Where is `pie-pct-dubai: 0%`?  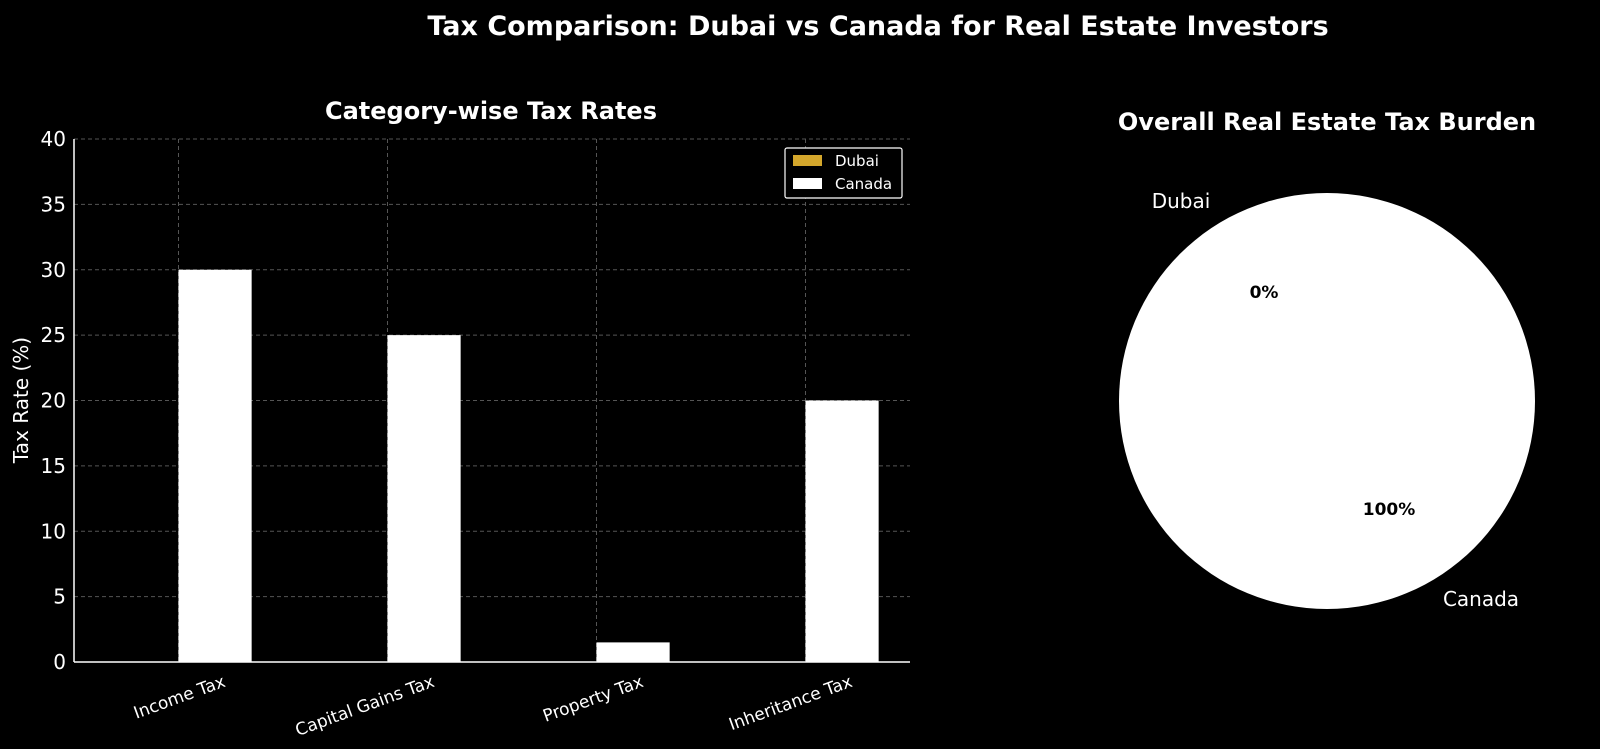
pie-pct-dubai: 0% is located at coordinates (1264, 293).